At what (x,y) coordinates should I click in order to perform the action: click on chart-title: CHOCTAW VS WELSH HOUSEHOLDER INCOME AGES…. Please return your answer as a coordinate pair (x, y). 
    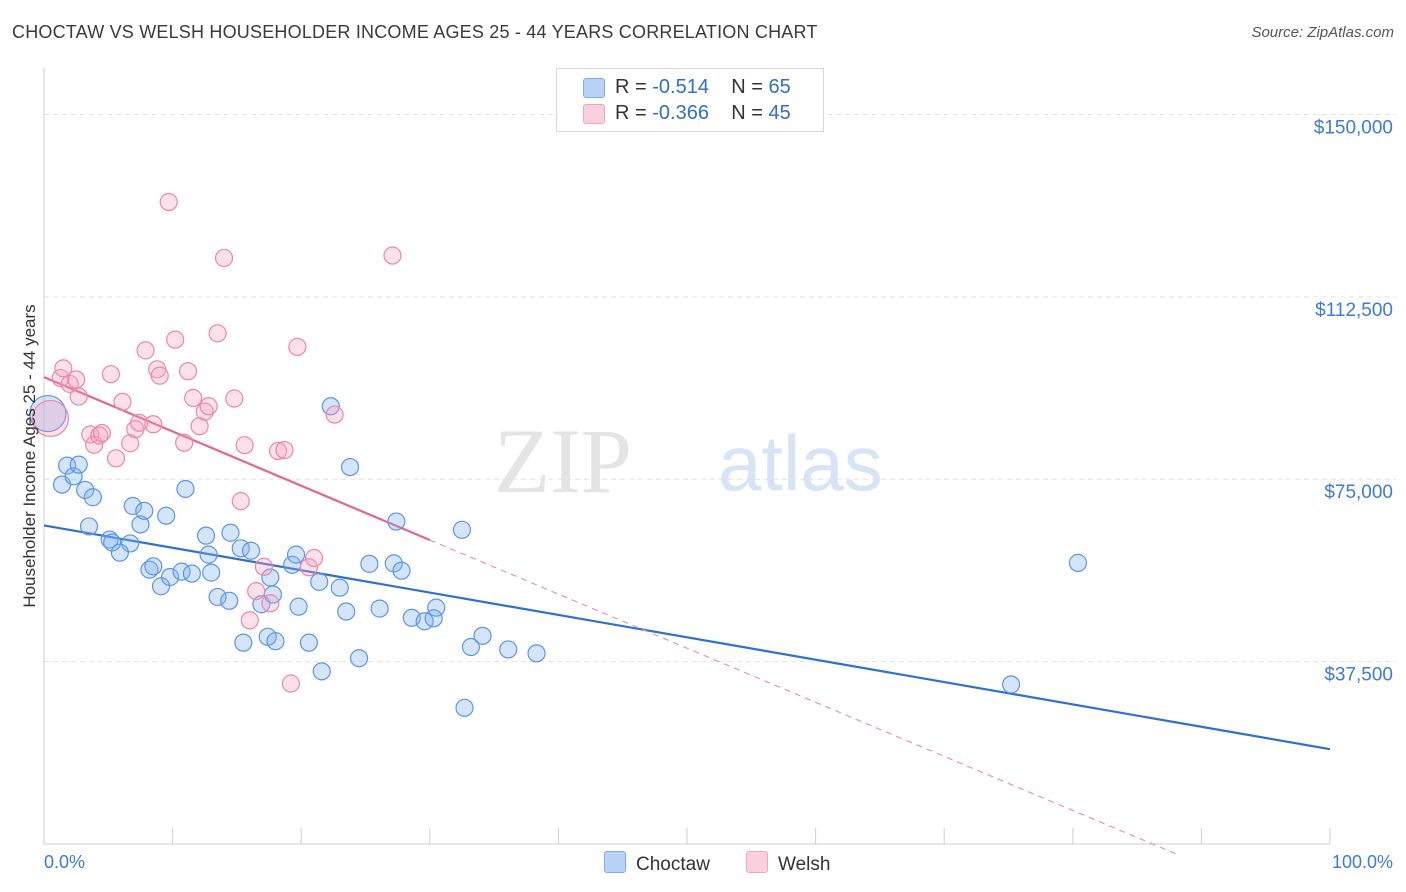
    Looking at the image, I should click on (415, 32).